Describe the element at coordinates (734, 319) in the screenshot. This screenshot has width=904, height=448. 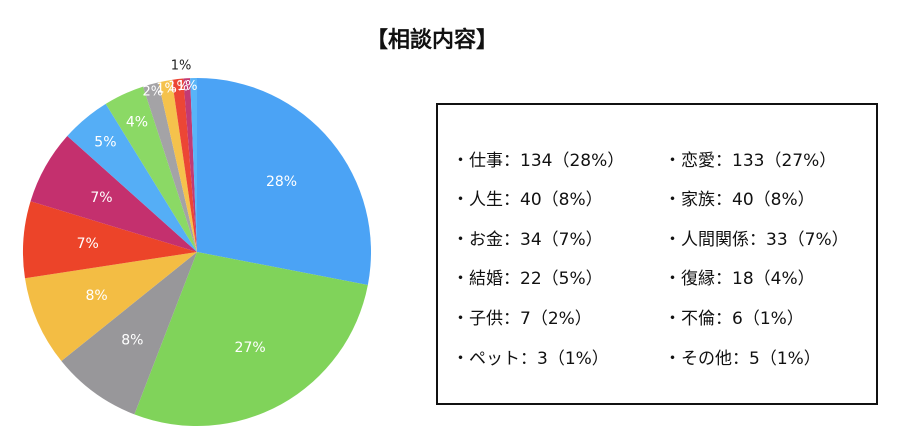
I see `legend-item-affair: ・不倫：6（1%）` at that location.